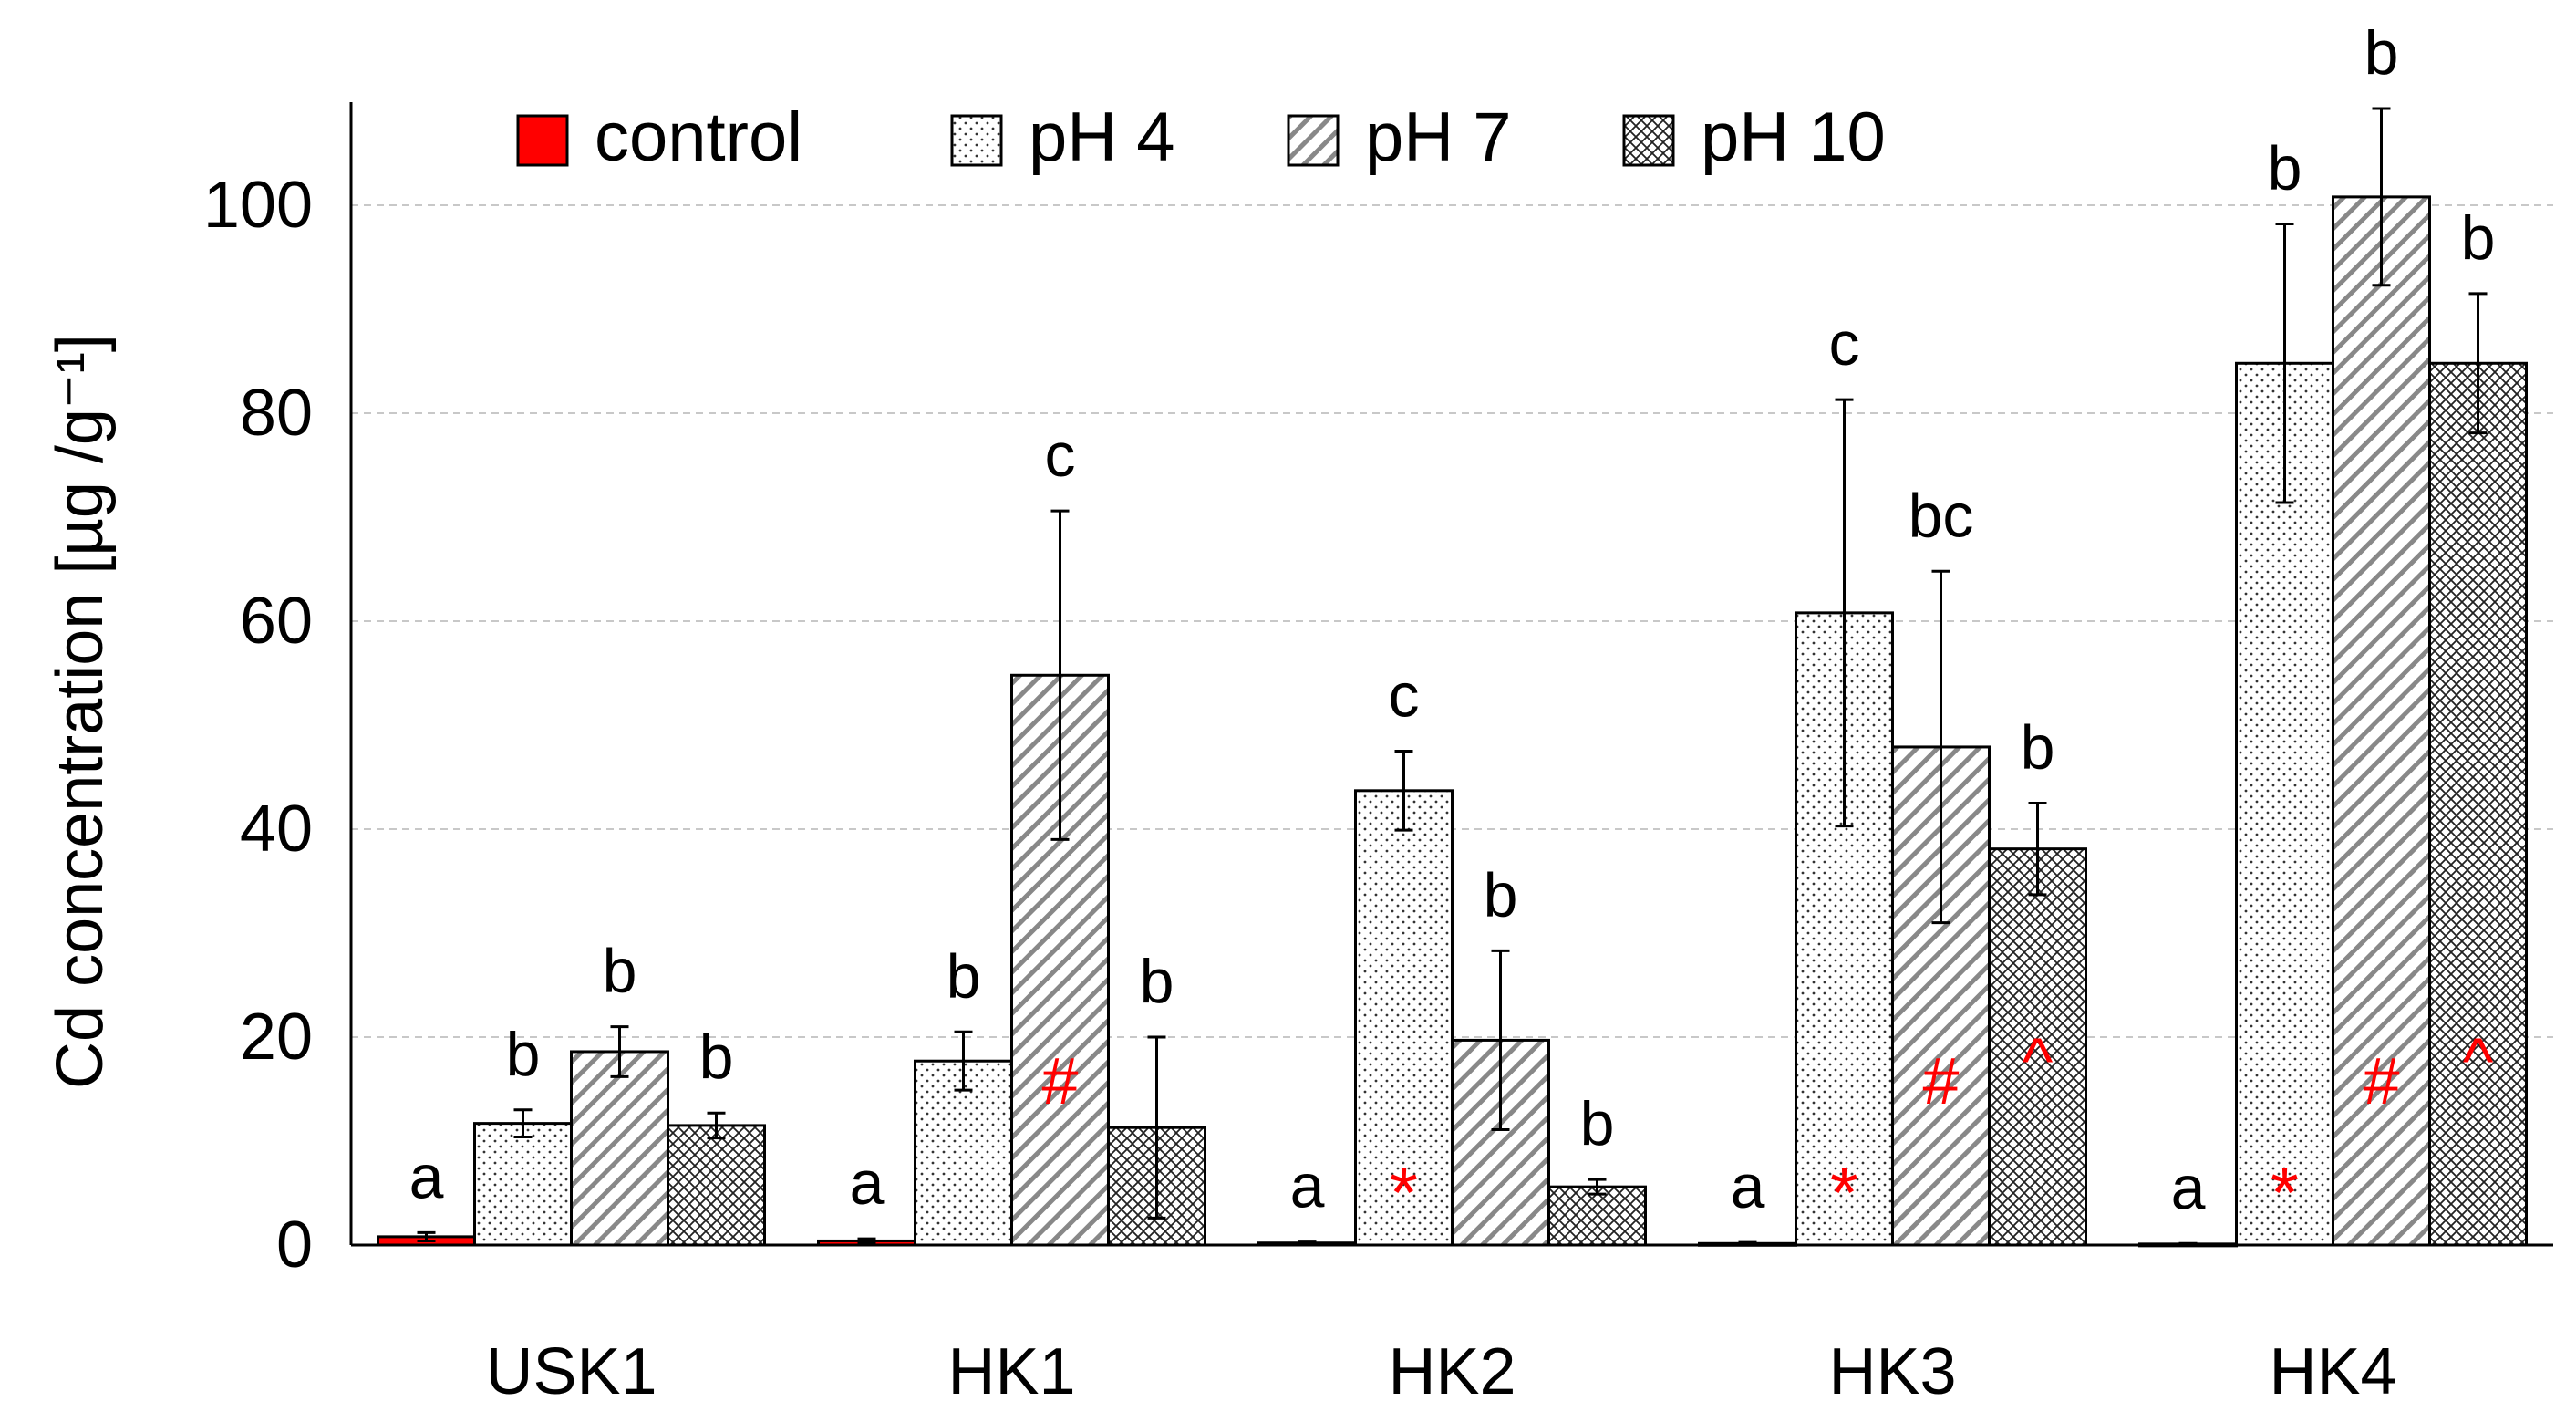 The image size is (2576, 1422). Describe the element at coordinates (620, 971) in the screenshot. I see `letter-label-usk1-ph-7: b` at that location.